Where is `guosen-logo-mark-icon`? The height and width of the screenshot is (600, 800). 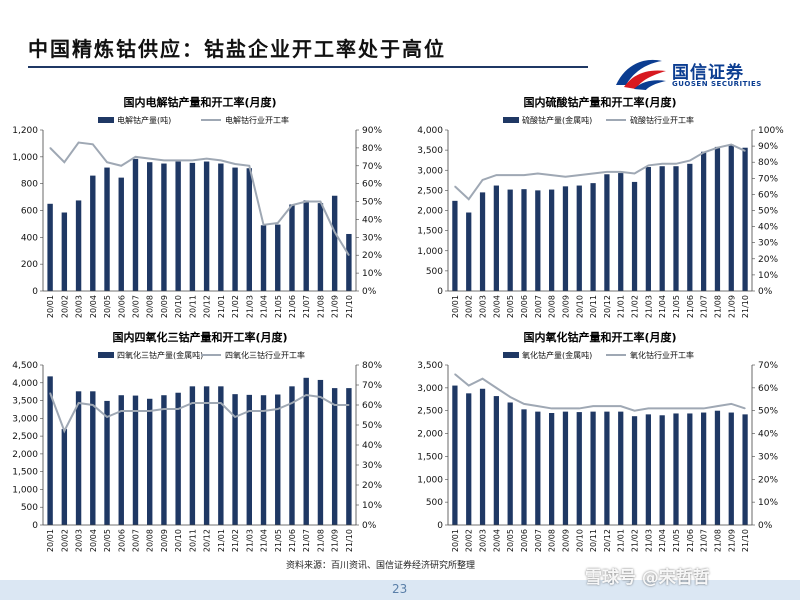
guosen-logo-mark-icon is located at coordinates (641, 74).